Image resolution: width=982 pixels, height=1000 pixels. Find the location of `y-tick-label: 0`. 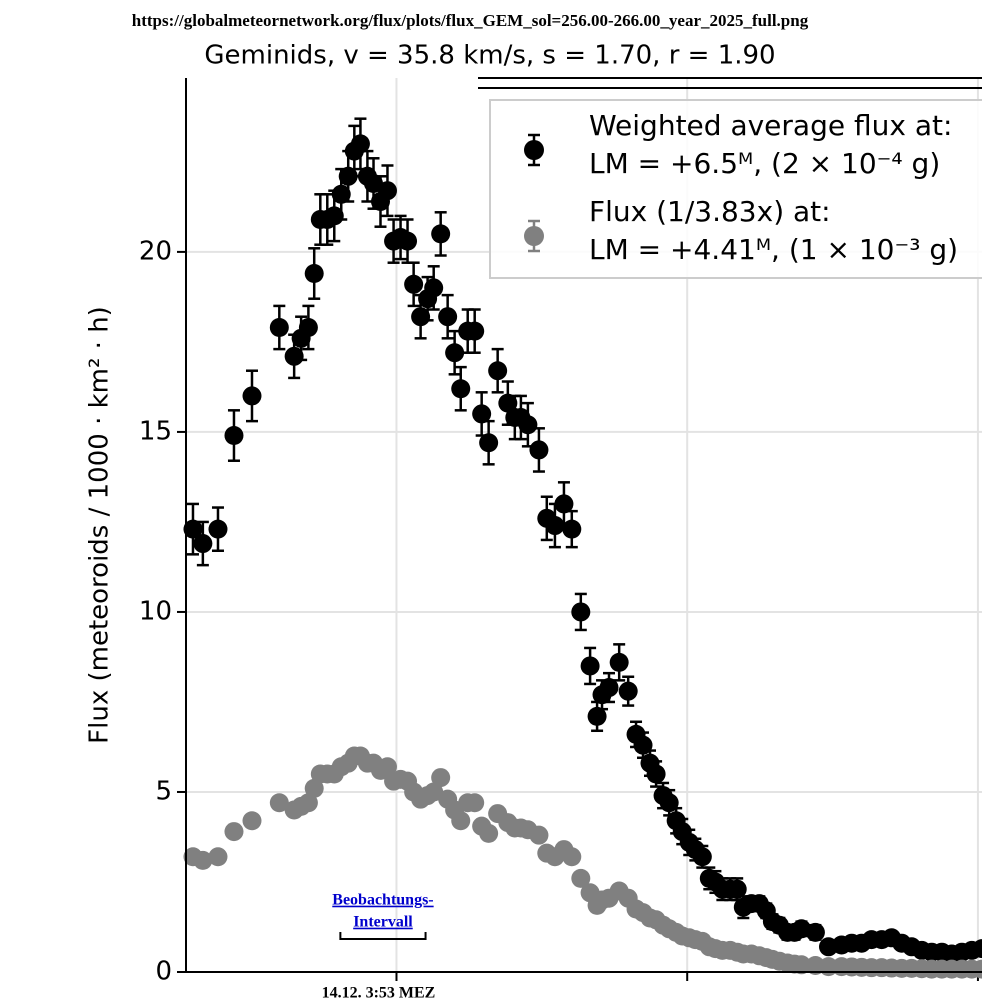

y-tick-label: 0 is located at coordinates (163, 972).